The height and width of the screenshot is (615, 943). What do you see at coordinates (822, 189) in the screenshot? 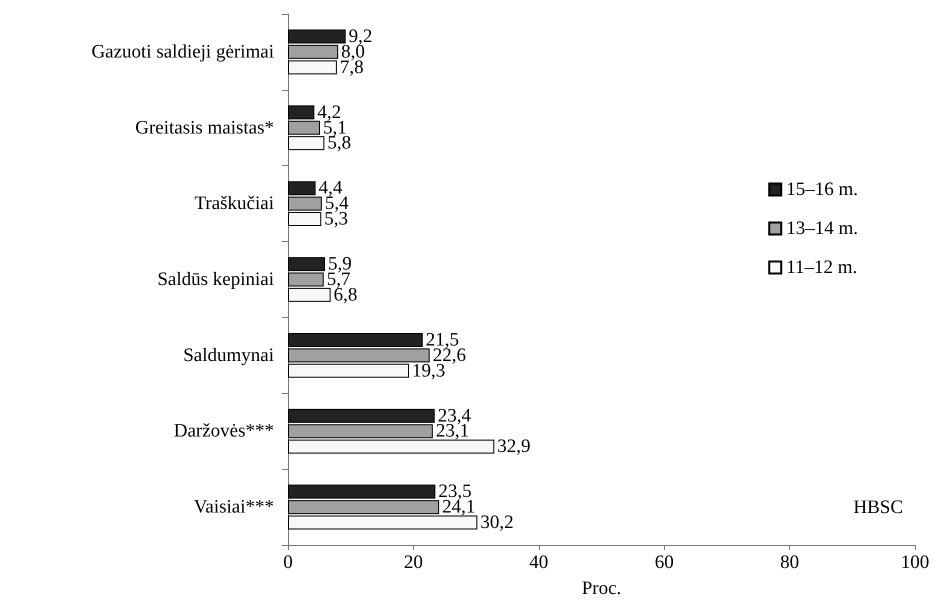
I see `legend-label: 15–16 m.` at bounding box center [822, 189].